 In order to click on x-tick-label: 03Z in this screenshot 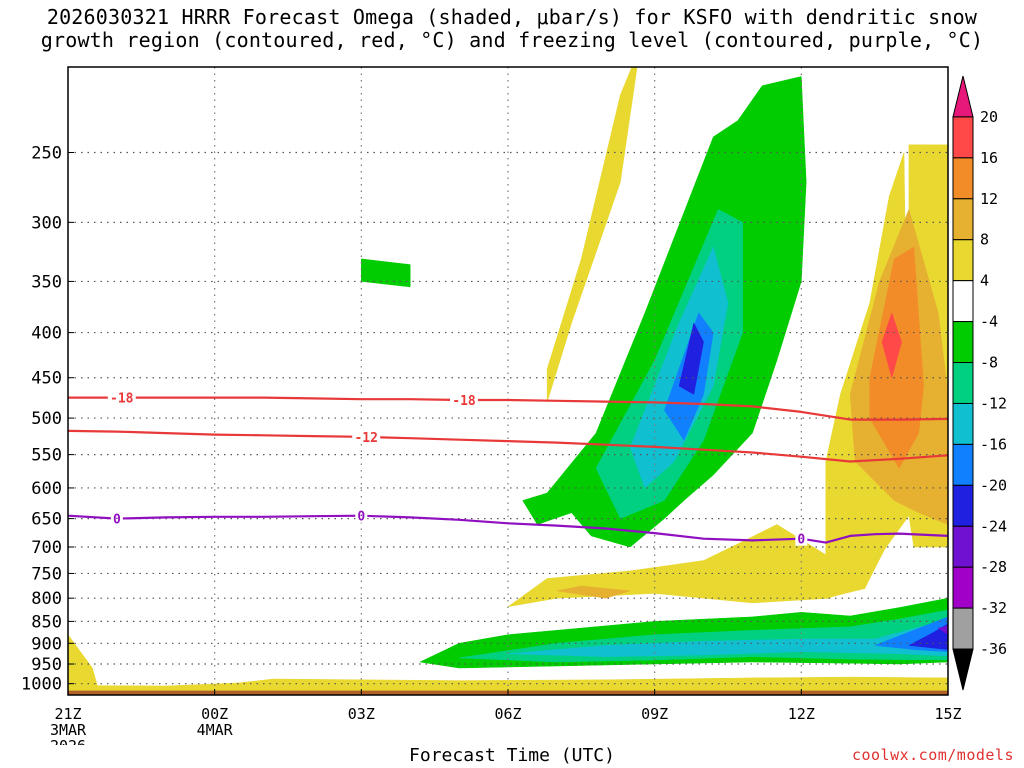, I will do `click(361, 714)`.